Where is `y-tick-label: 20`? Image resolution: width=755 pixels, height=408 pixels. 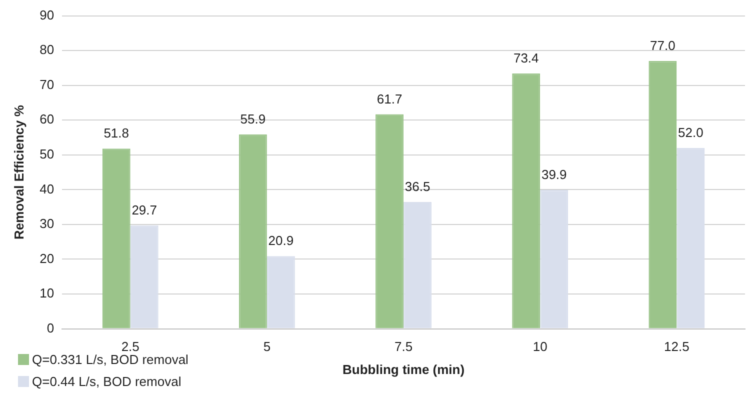
y-tick-label: 20 is located at coordinates (47, 258).